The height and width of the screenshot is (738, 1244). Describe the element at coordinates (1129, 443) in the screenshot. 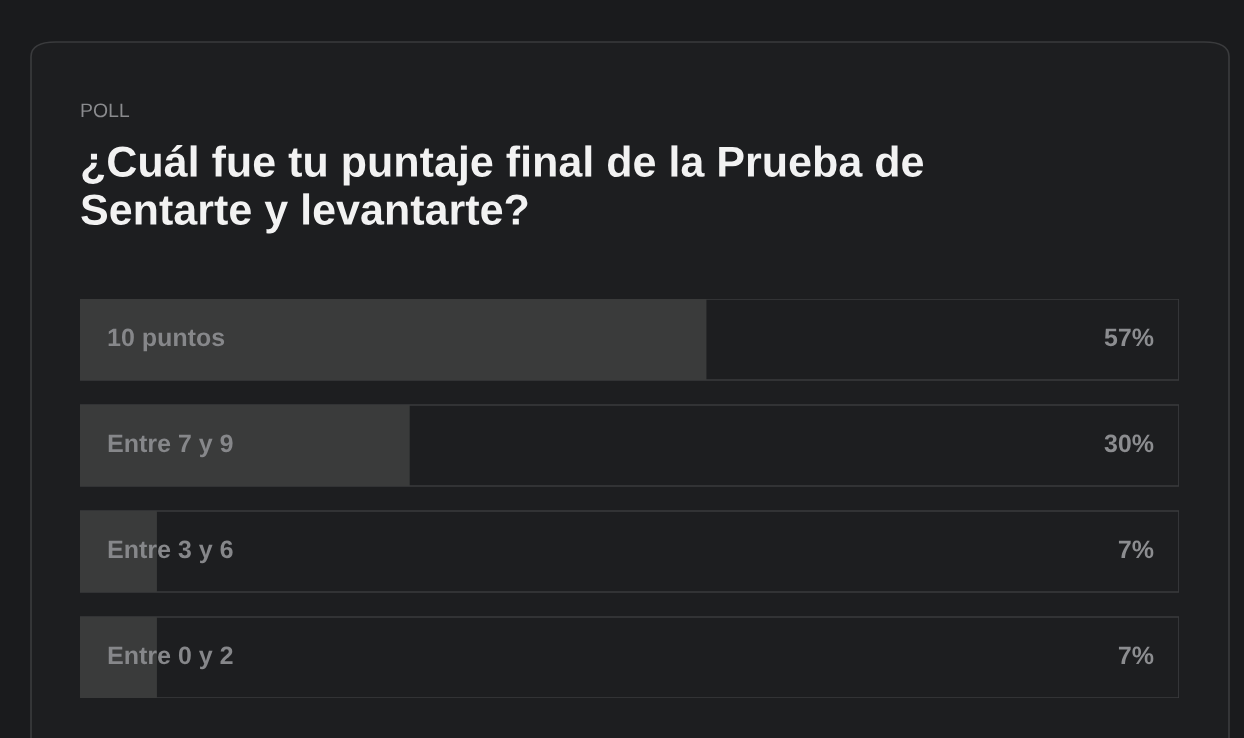

I see `data-label: 30%` at that location.